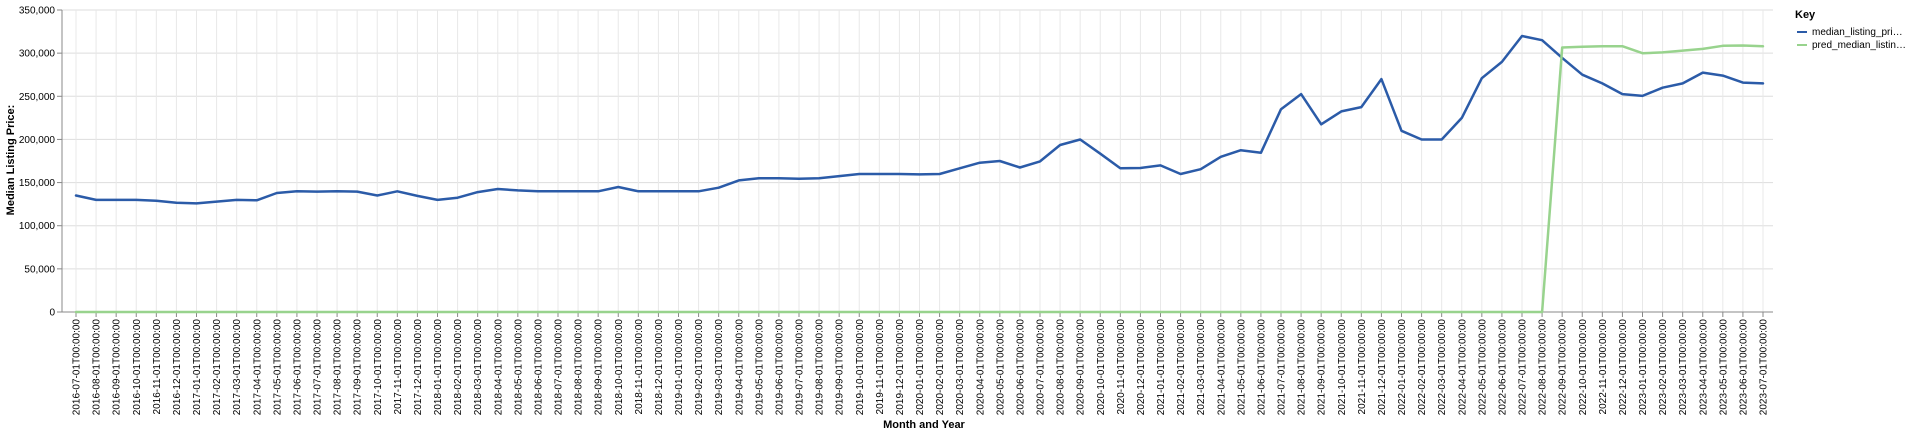 The image size is (1920, 434). Describe the element at coordinates (1462, 367) in the screenshot. I see `x-tick-label: 2022-04-01T00:00:00` at that location.